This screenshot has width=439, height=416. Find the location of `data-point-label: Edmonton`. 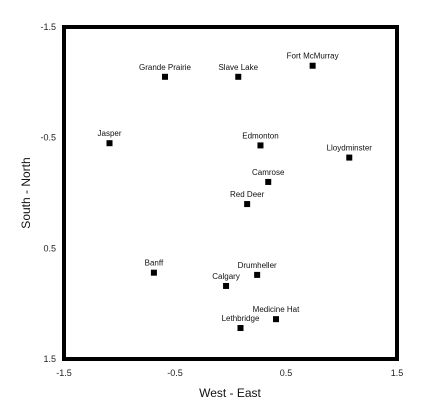

data-point-label: Edmonton is located at coordinates (260, 135).